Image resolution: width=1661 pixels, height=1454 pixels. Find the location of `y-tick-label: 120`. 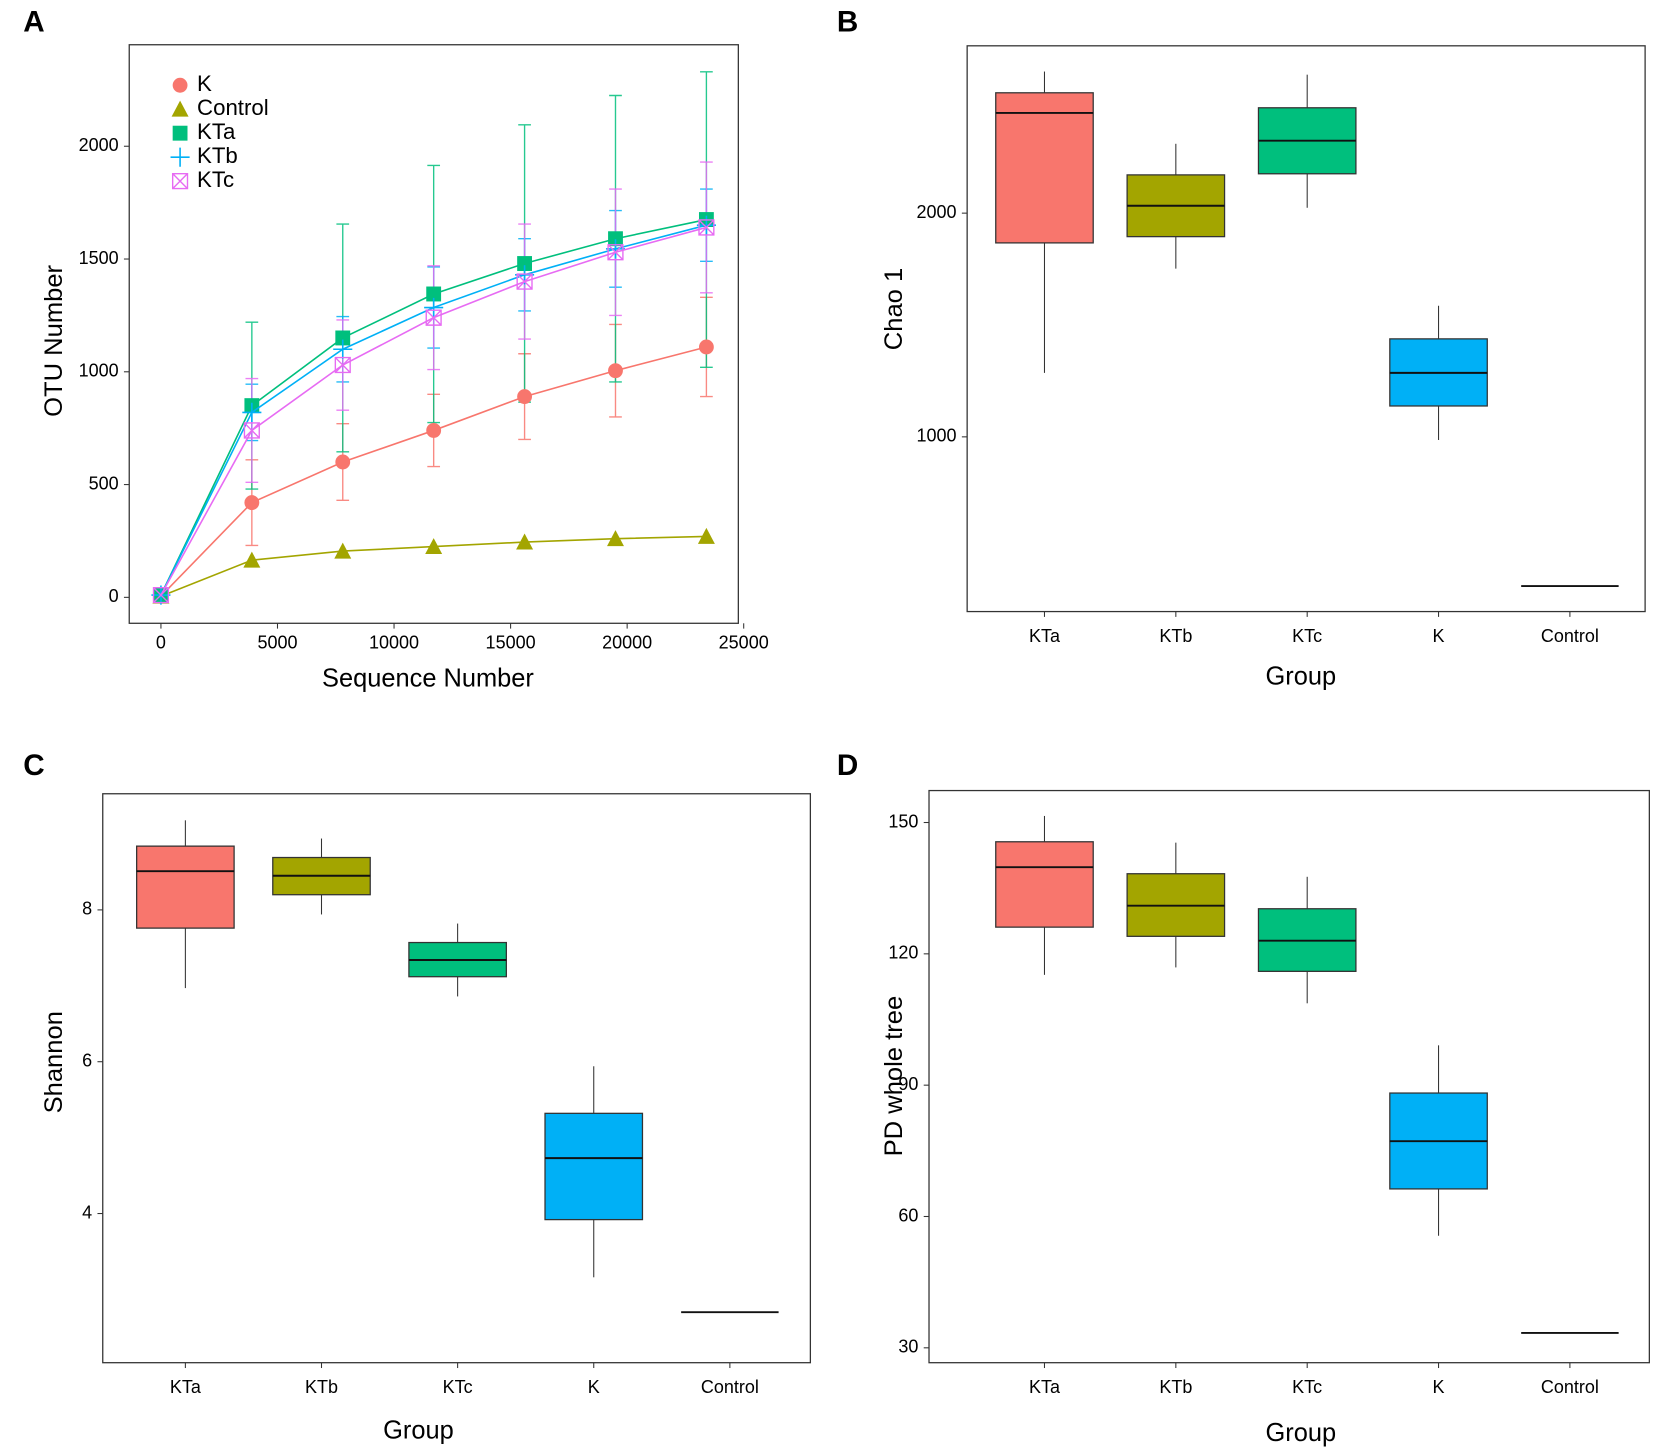

y-tick-label: 120 is located at coordinates (903, 953).